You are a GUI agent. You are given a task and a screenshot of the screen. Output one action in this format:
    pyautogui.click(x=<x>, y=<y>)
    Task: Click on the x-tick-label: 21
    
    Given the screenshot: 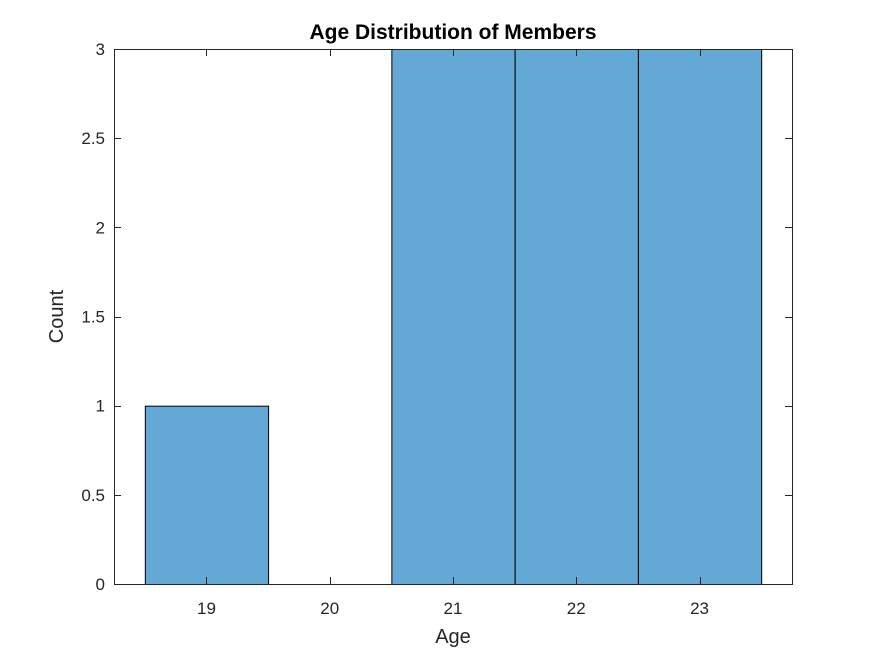 What is the action you would take?
    pyautogui.click(x=453, y=608)
    